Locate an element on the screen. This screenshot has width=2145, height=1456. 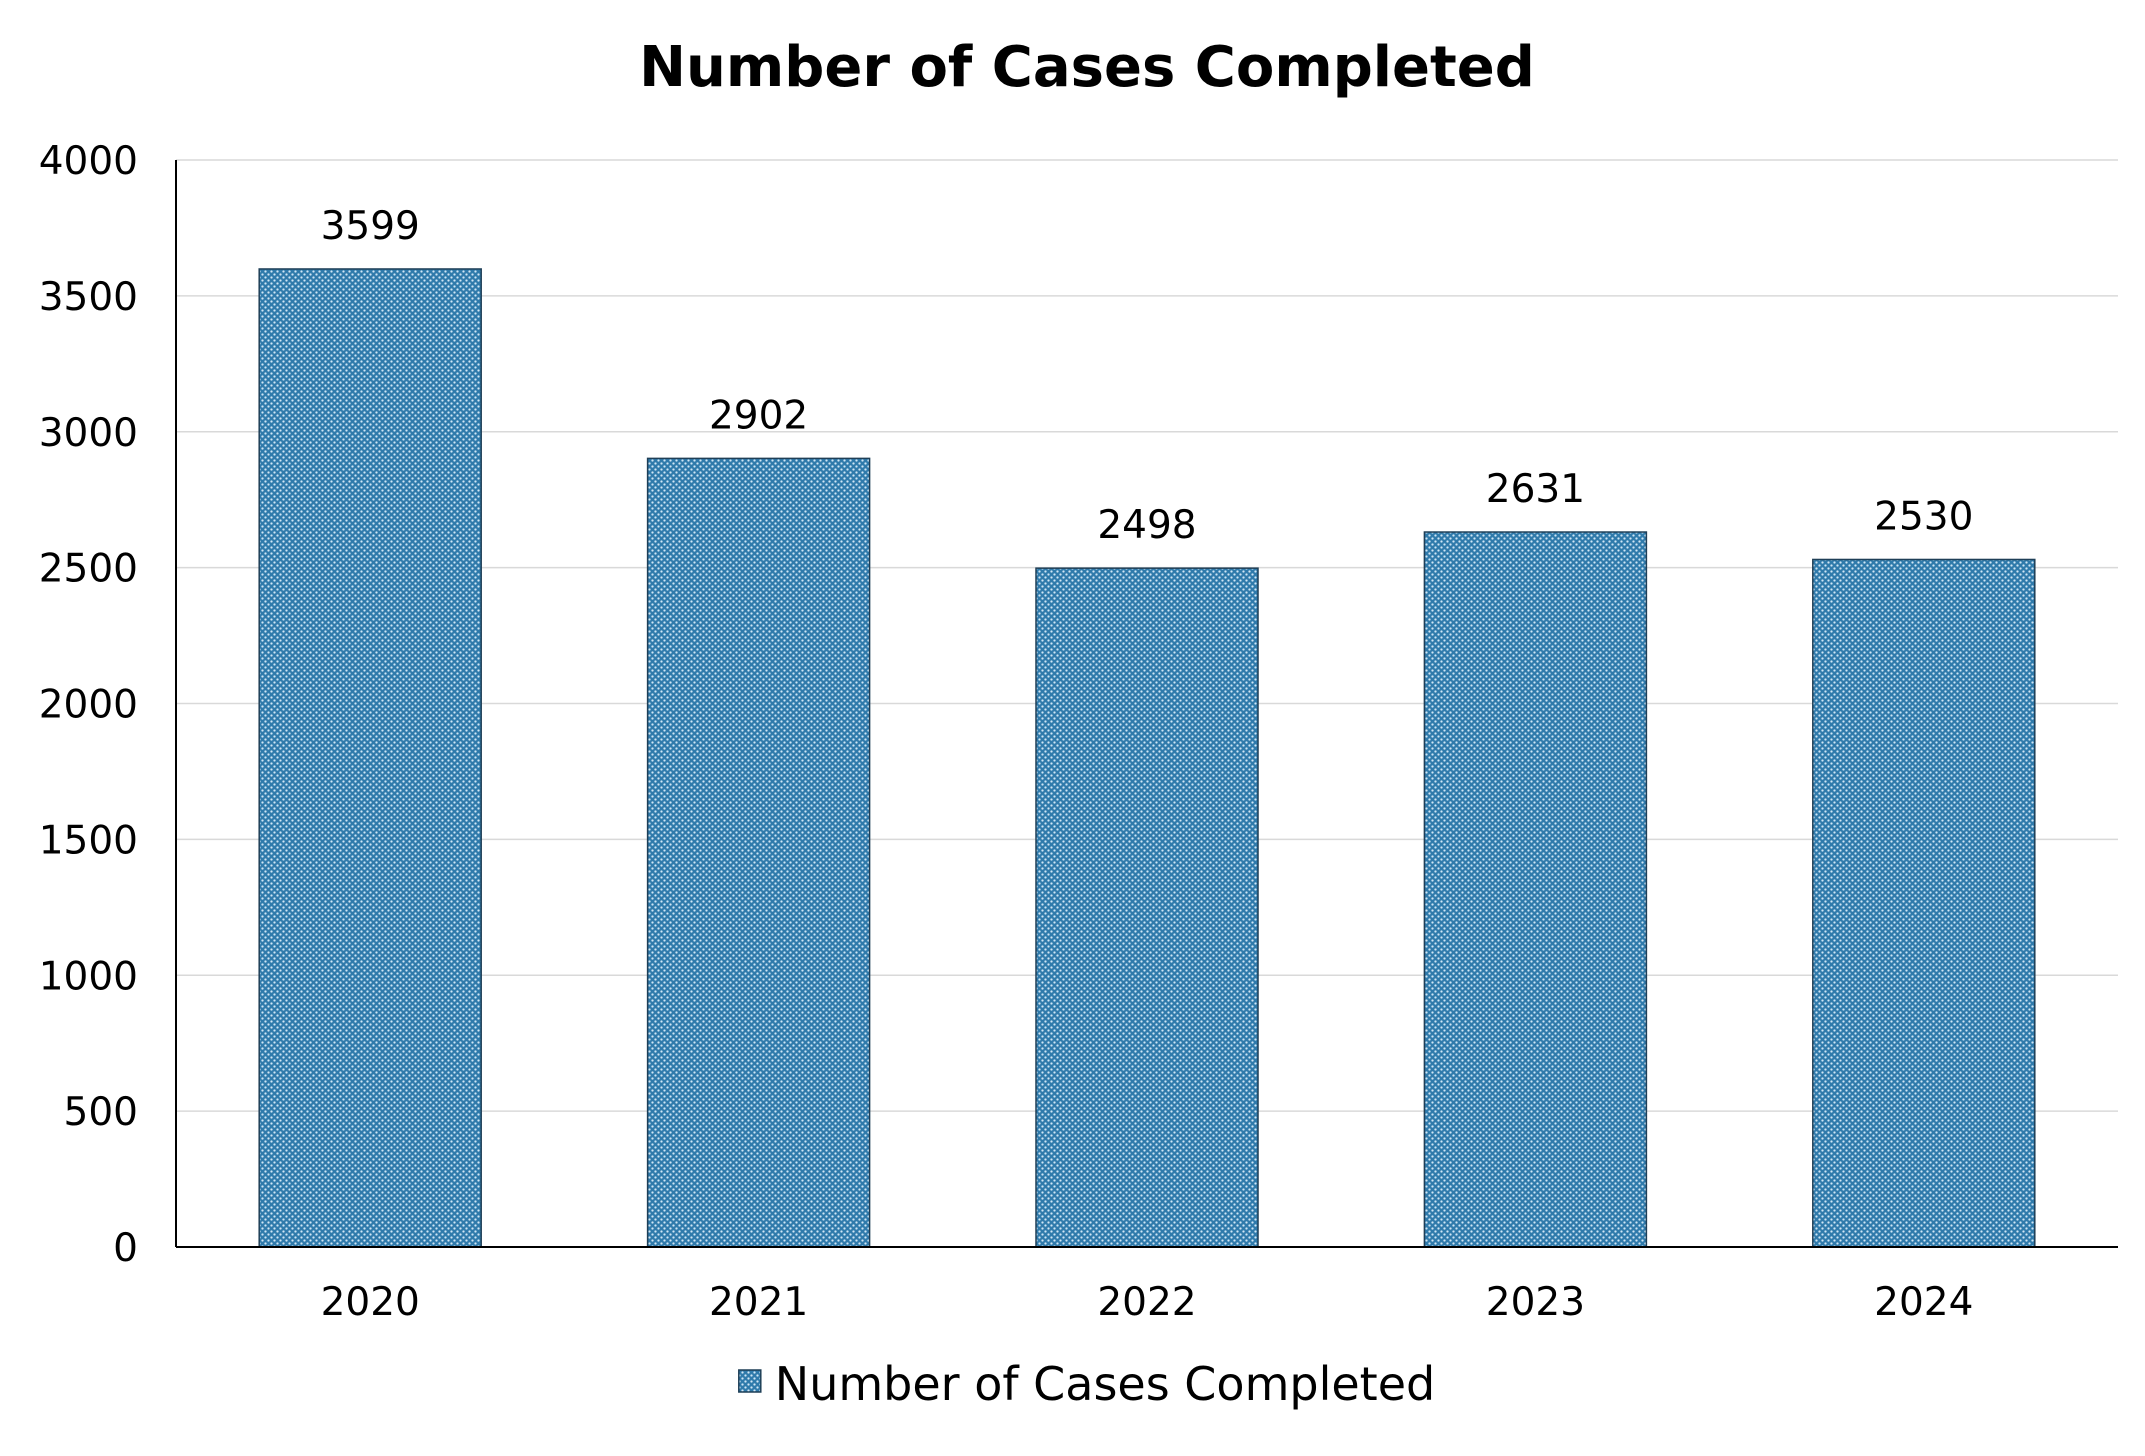
data-label-2023: 2631 is located at coordinates (1535, 489).